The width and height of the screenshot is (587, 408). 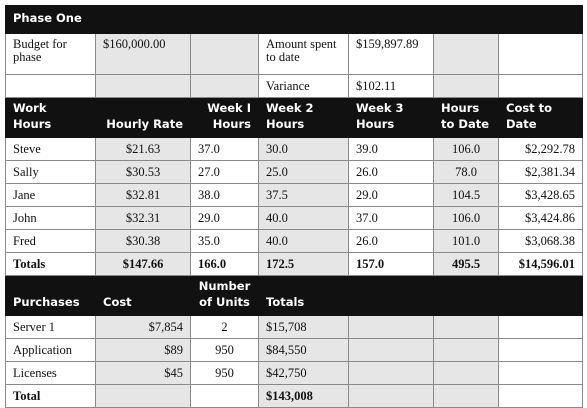 What do you see at coordinates (224, 264) in the screenshot?
I see `table-cell: 166.0` at bounding box center [224, 264].